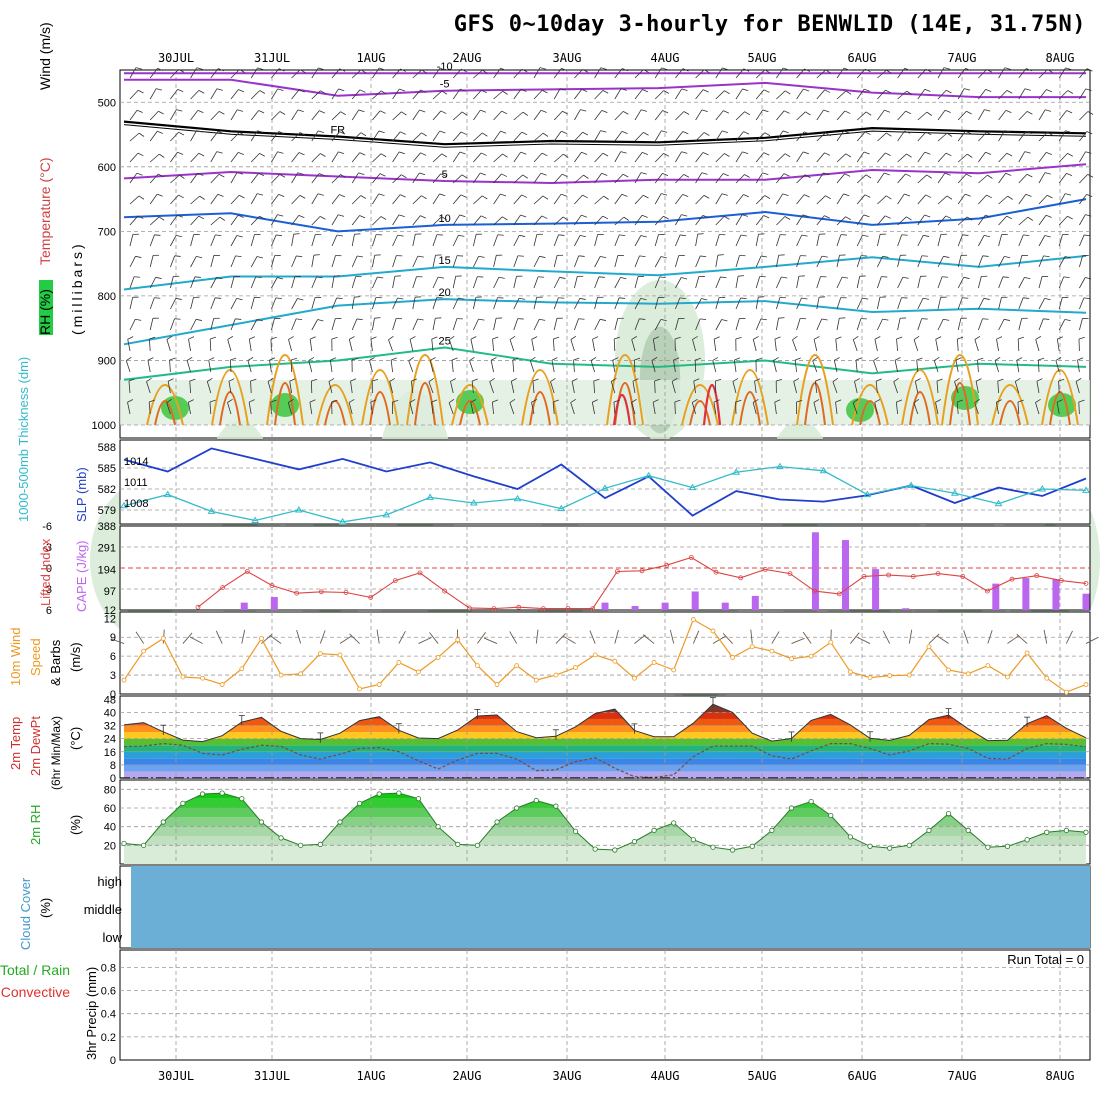 This screenshot has width=1100, height=1100. Describe the element at coordinates (77, 288) in the screenshot. I see `ua-ylabel-mb: (millibars)` at that location.